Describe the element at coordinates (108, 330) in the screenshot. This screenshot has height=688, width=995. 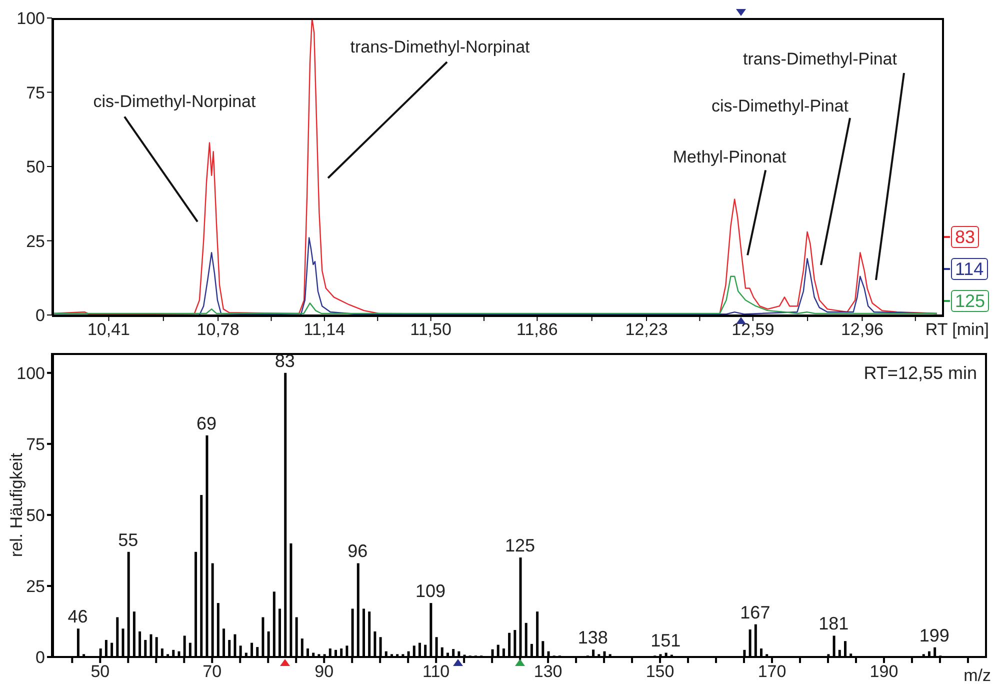
I see `x-tick-label: 10,41` at that location.